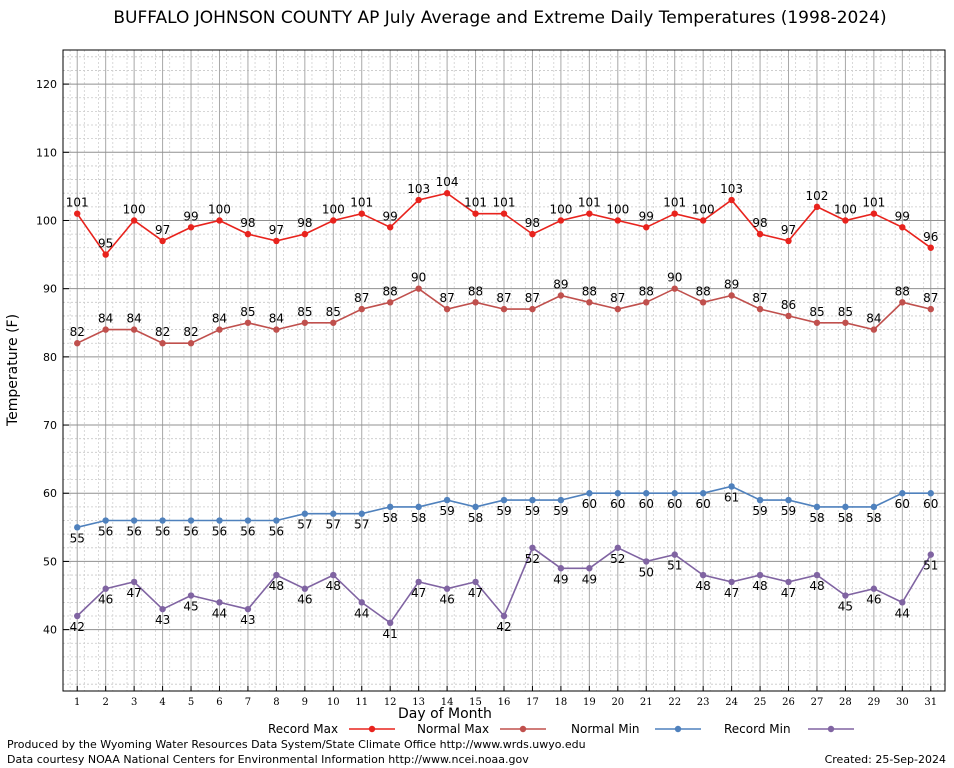 This screenshot has height=768, width=954. Describe the element at coordinates (617, 504) in the screenshot. I see `data-label: 60` at that location.